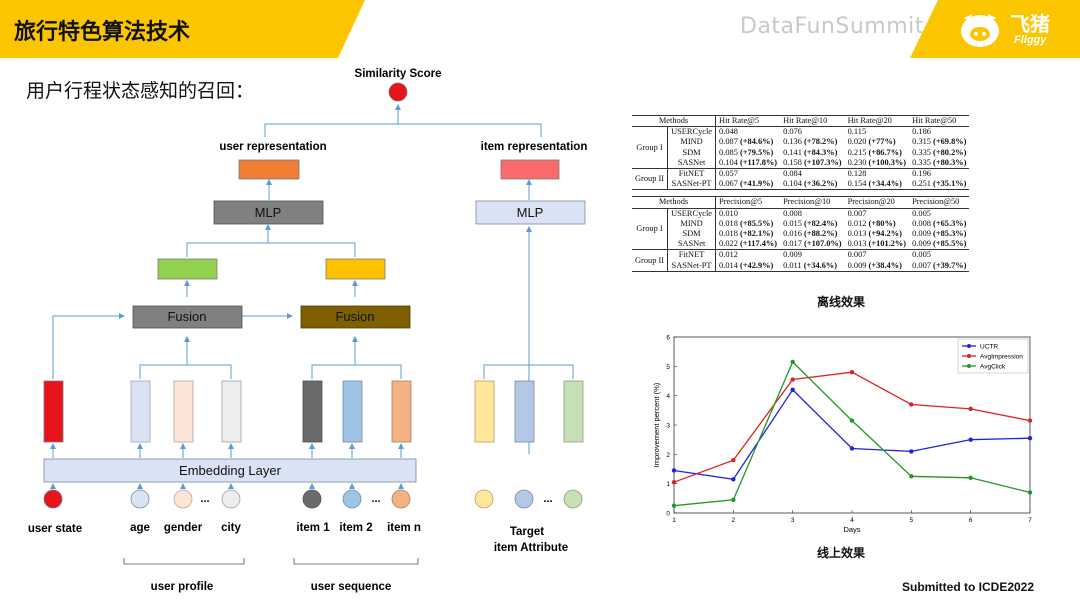 The image size is (1080, 608). What do you see at coordinates (877, 185) in the screenshot?
I see `value-cell: 0.154 (+34.4%)` at bounding box center [877, 185].